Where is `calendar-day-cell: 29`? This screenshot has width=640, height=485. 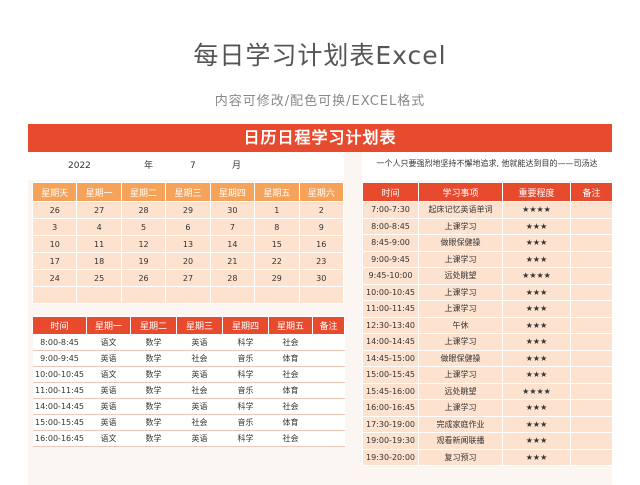
calendar-day-cell: 29 is located at coordinates (188, 210).